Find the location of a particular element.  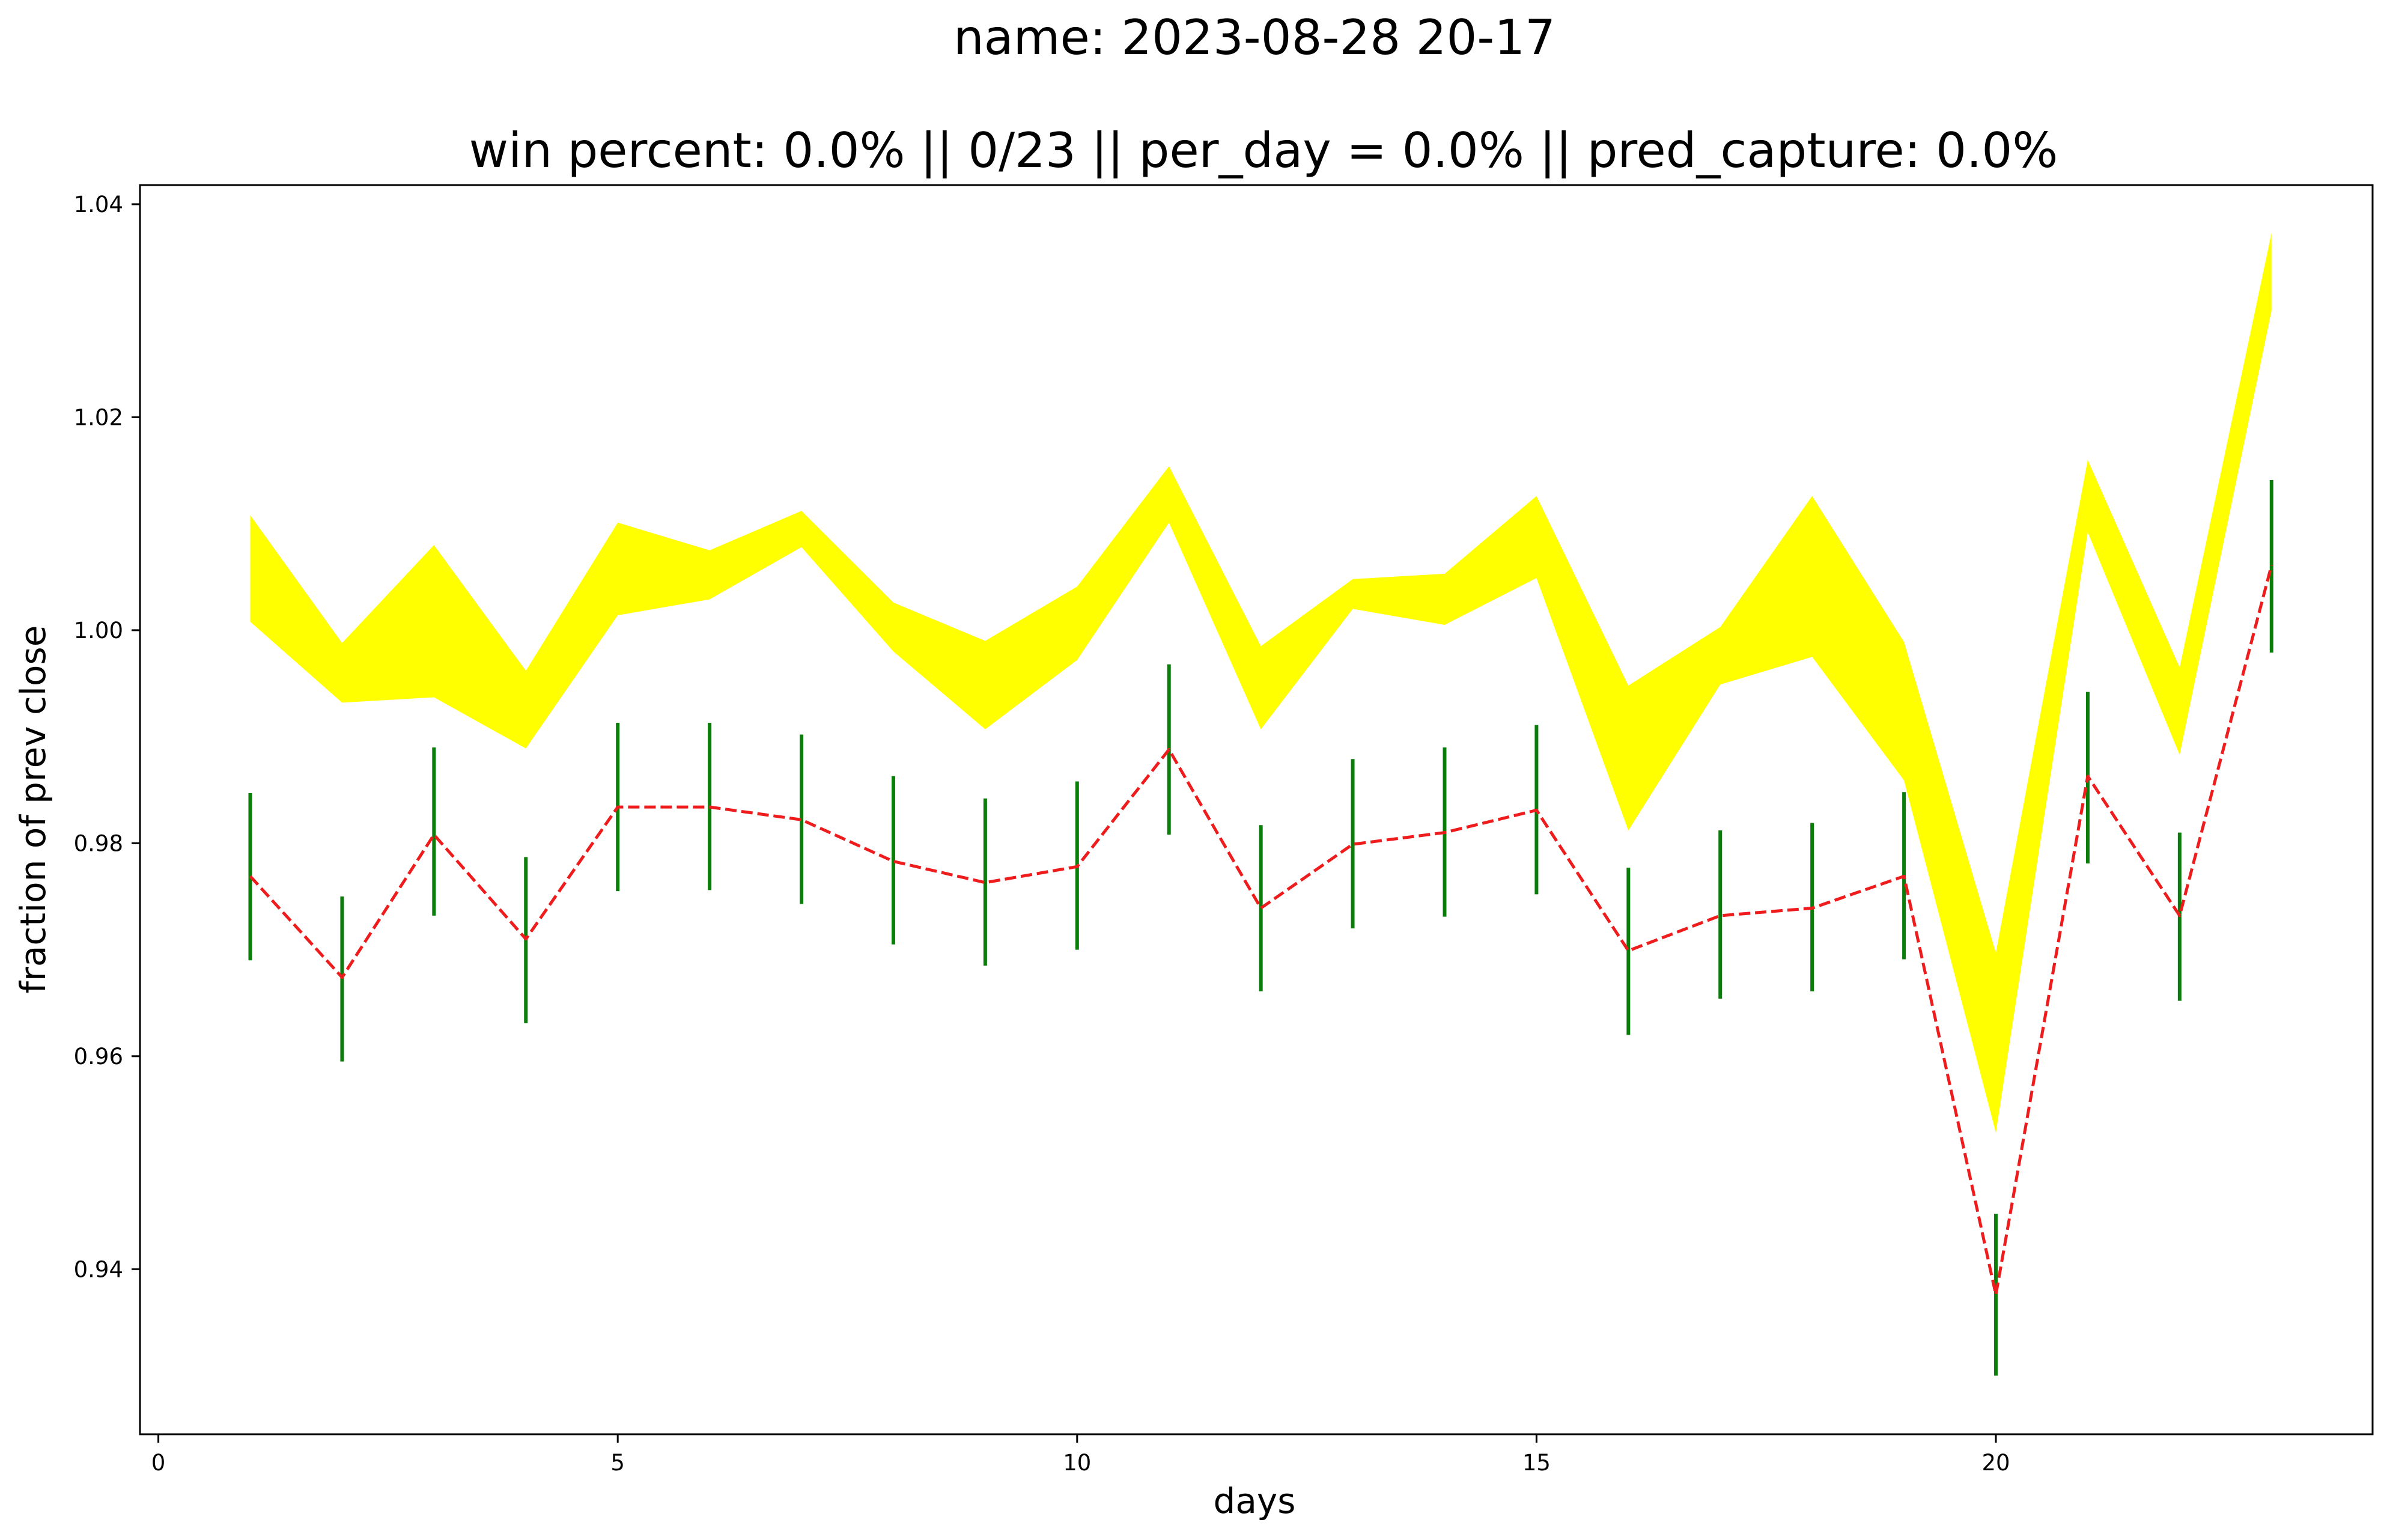

y-tick-label: 0.94 is located at coordinates (98, 1269).